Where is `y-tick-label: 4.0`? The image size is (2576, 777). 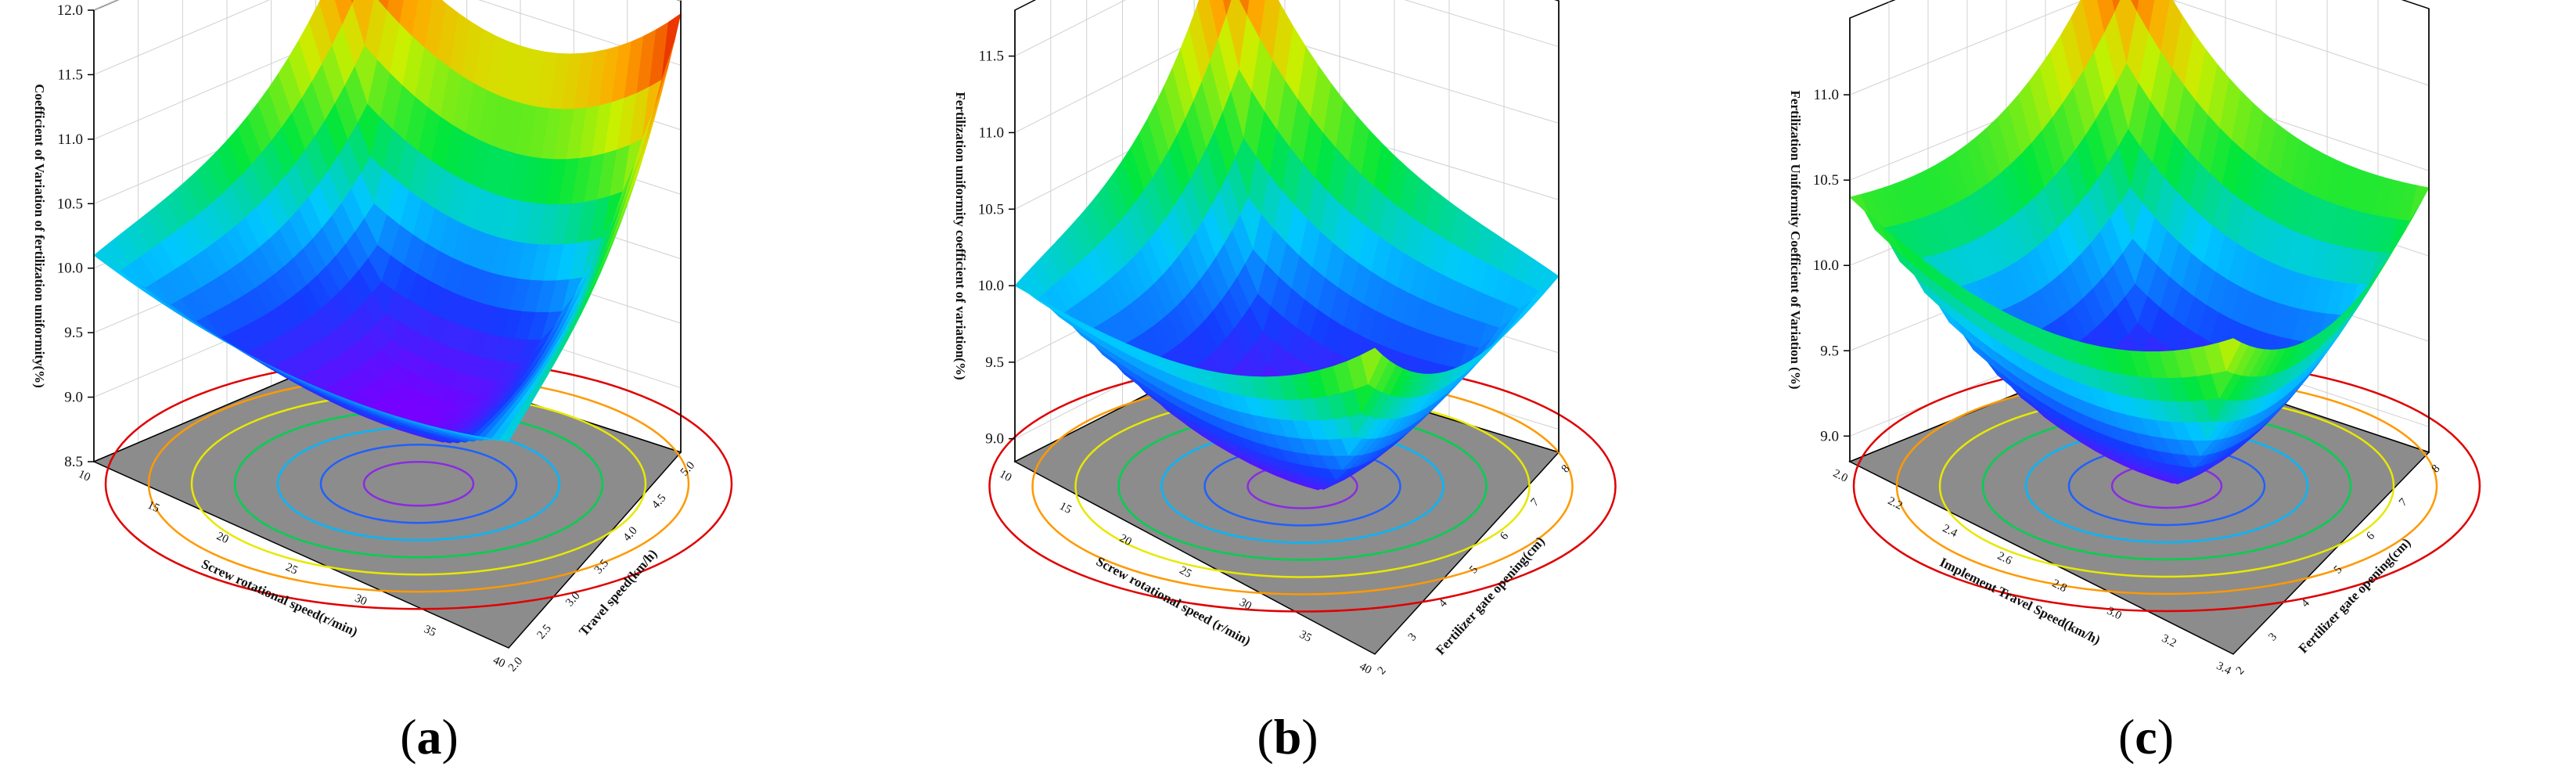 y-tick-label: 4.0 is located at coordinates (630, 534).